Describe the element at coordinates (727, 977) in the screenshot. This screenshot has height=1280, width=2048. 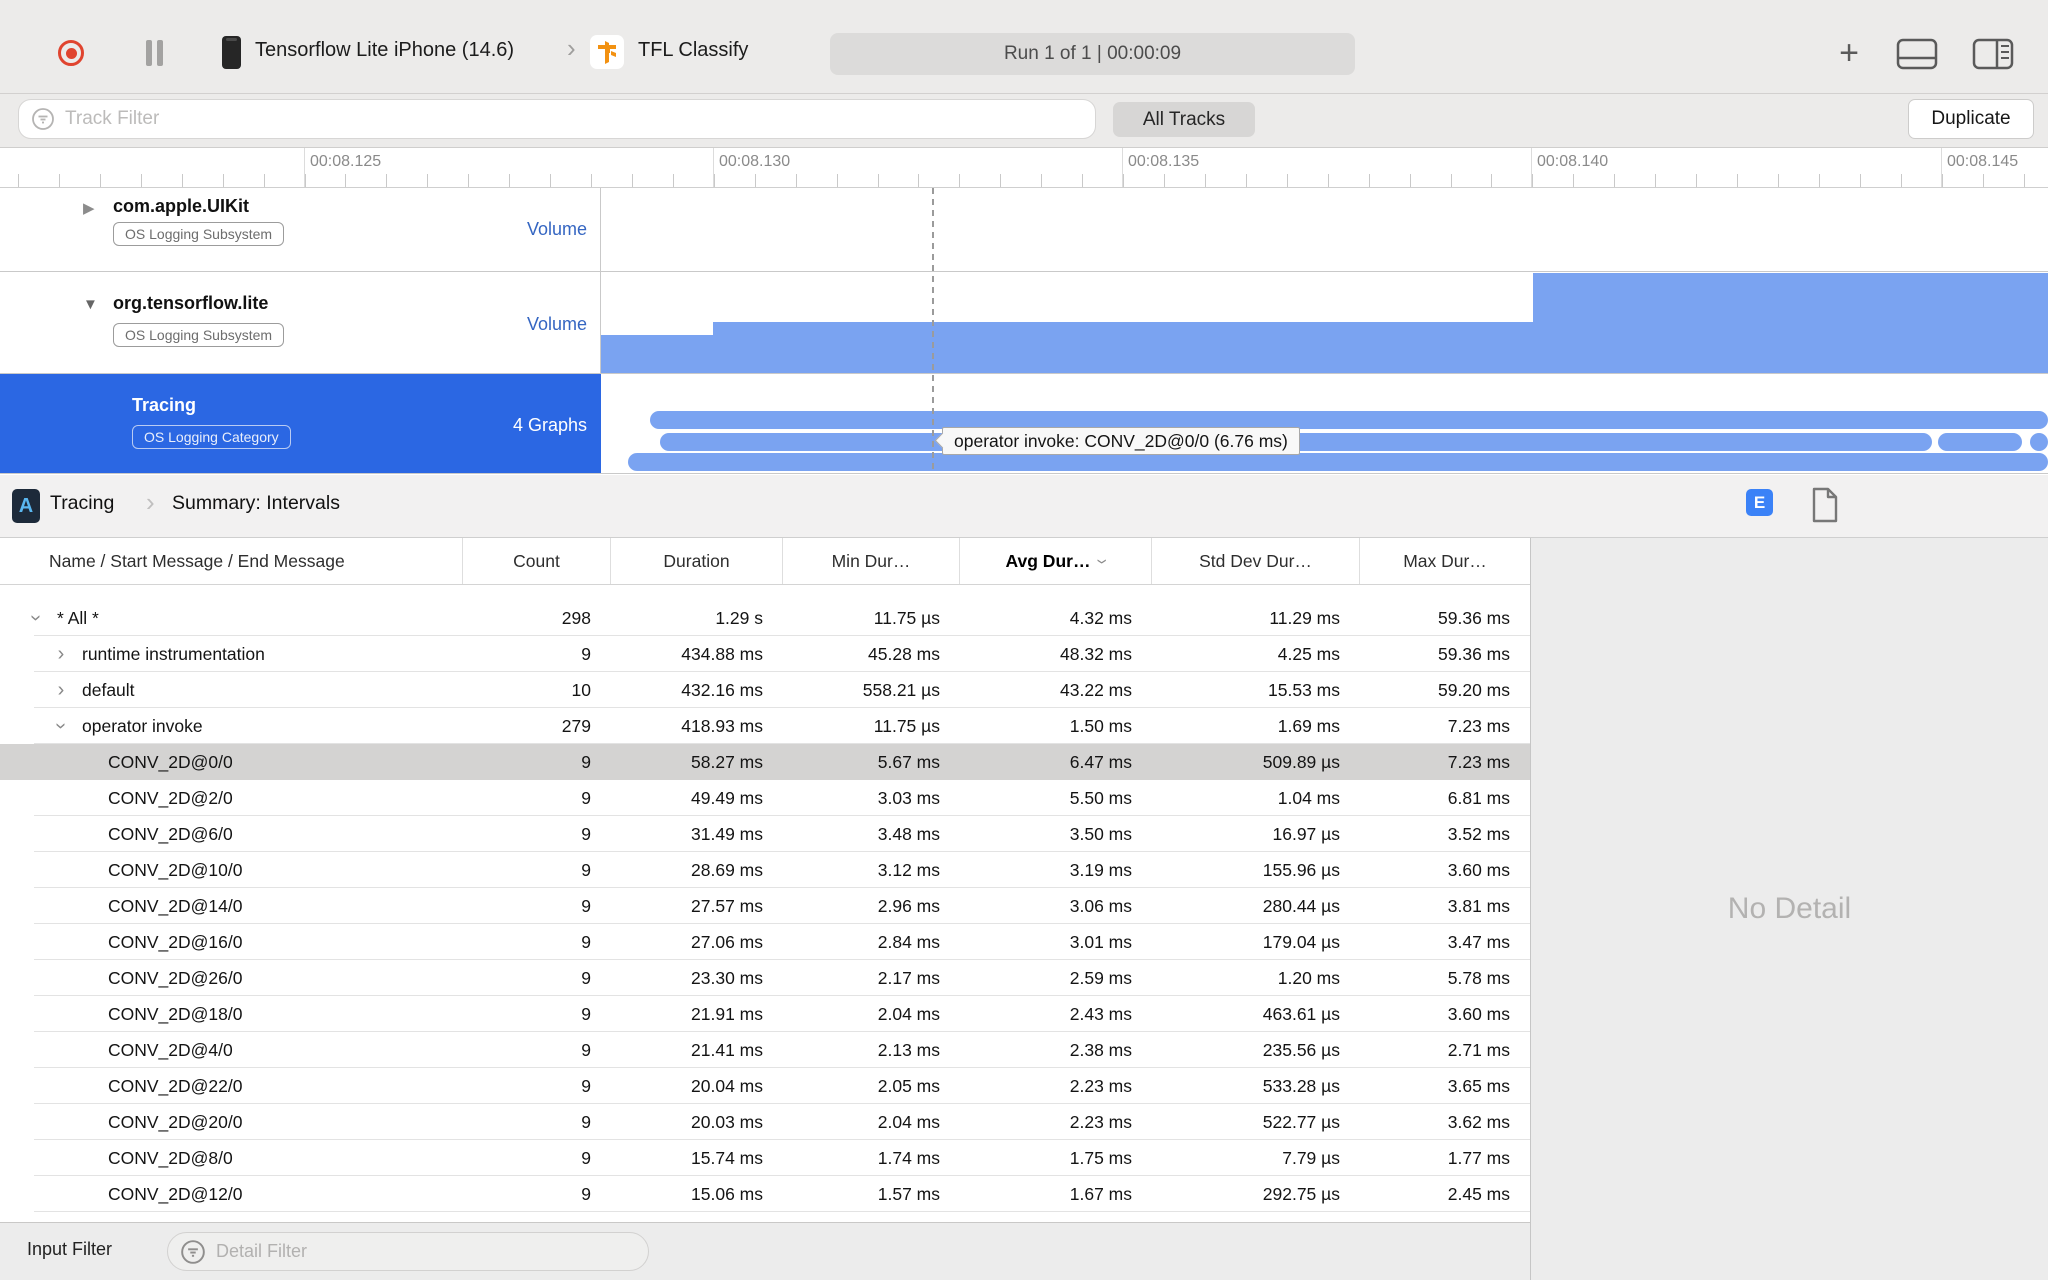
I see `row-value: 23.30 ms` at that location.